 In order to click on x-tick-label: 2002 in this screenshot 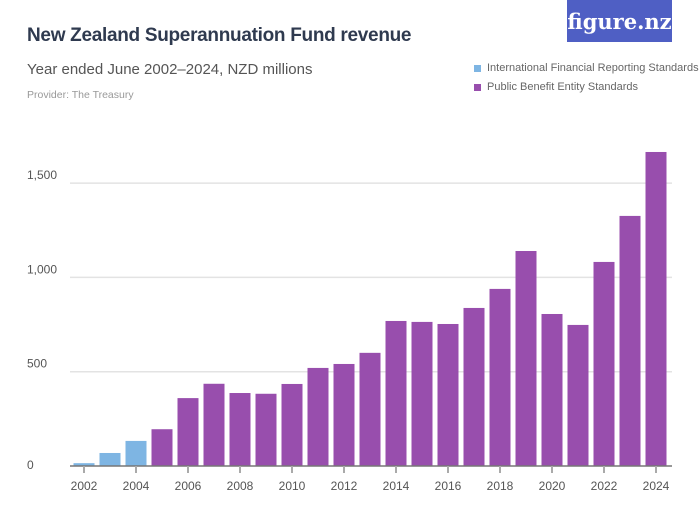, I will do `click(84, 486)`.